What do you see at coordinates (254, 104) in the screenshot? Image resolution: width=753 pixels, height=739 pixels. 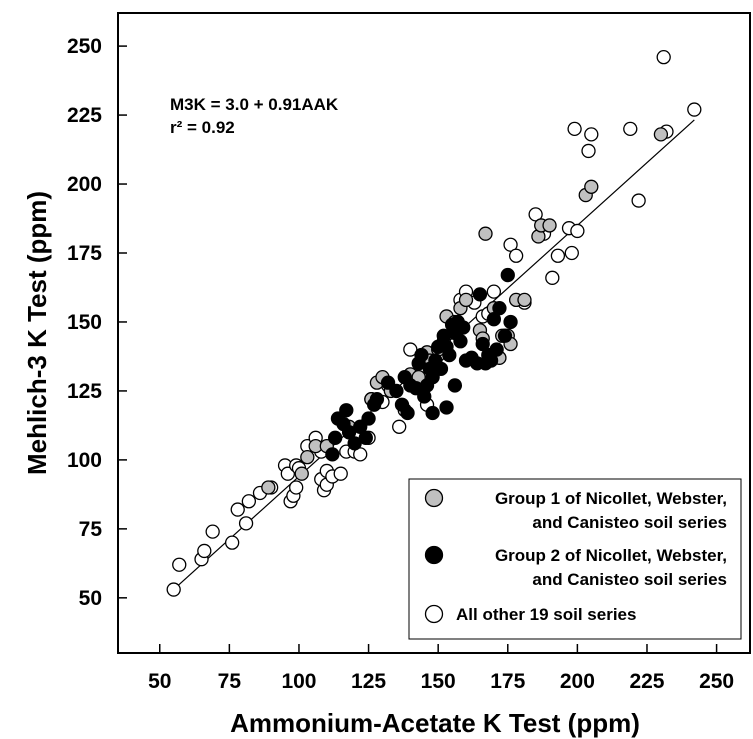 I see `equation-annotation: M3K = 3.0 + 0.91AAK` at bounding box center [254, 104].